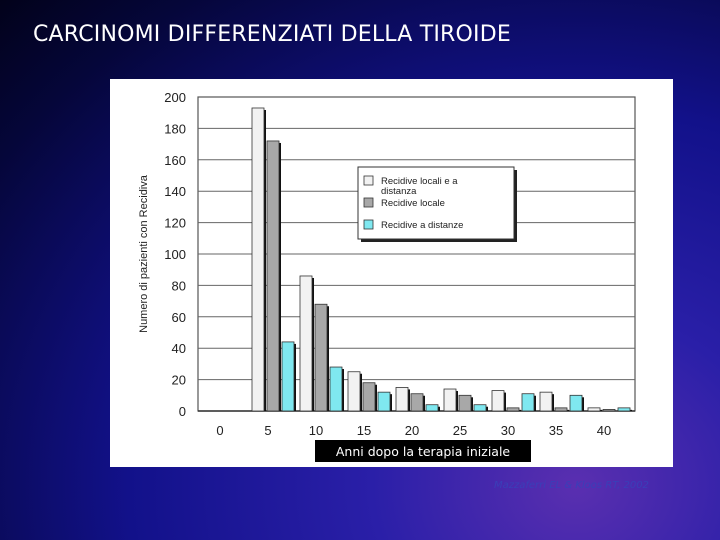  I want to click on y-tick-label: 100, so click(175, 254).